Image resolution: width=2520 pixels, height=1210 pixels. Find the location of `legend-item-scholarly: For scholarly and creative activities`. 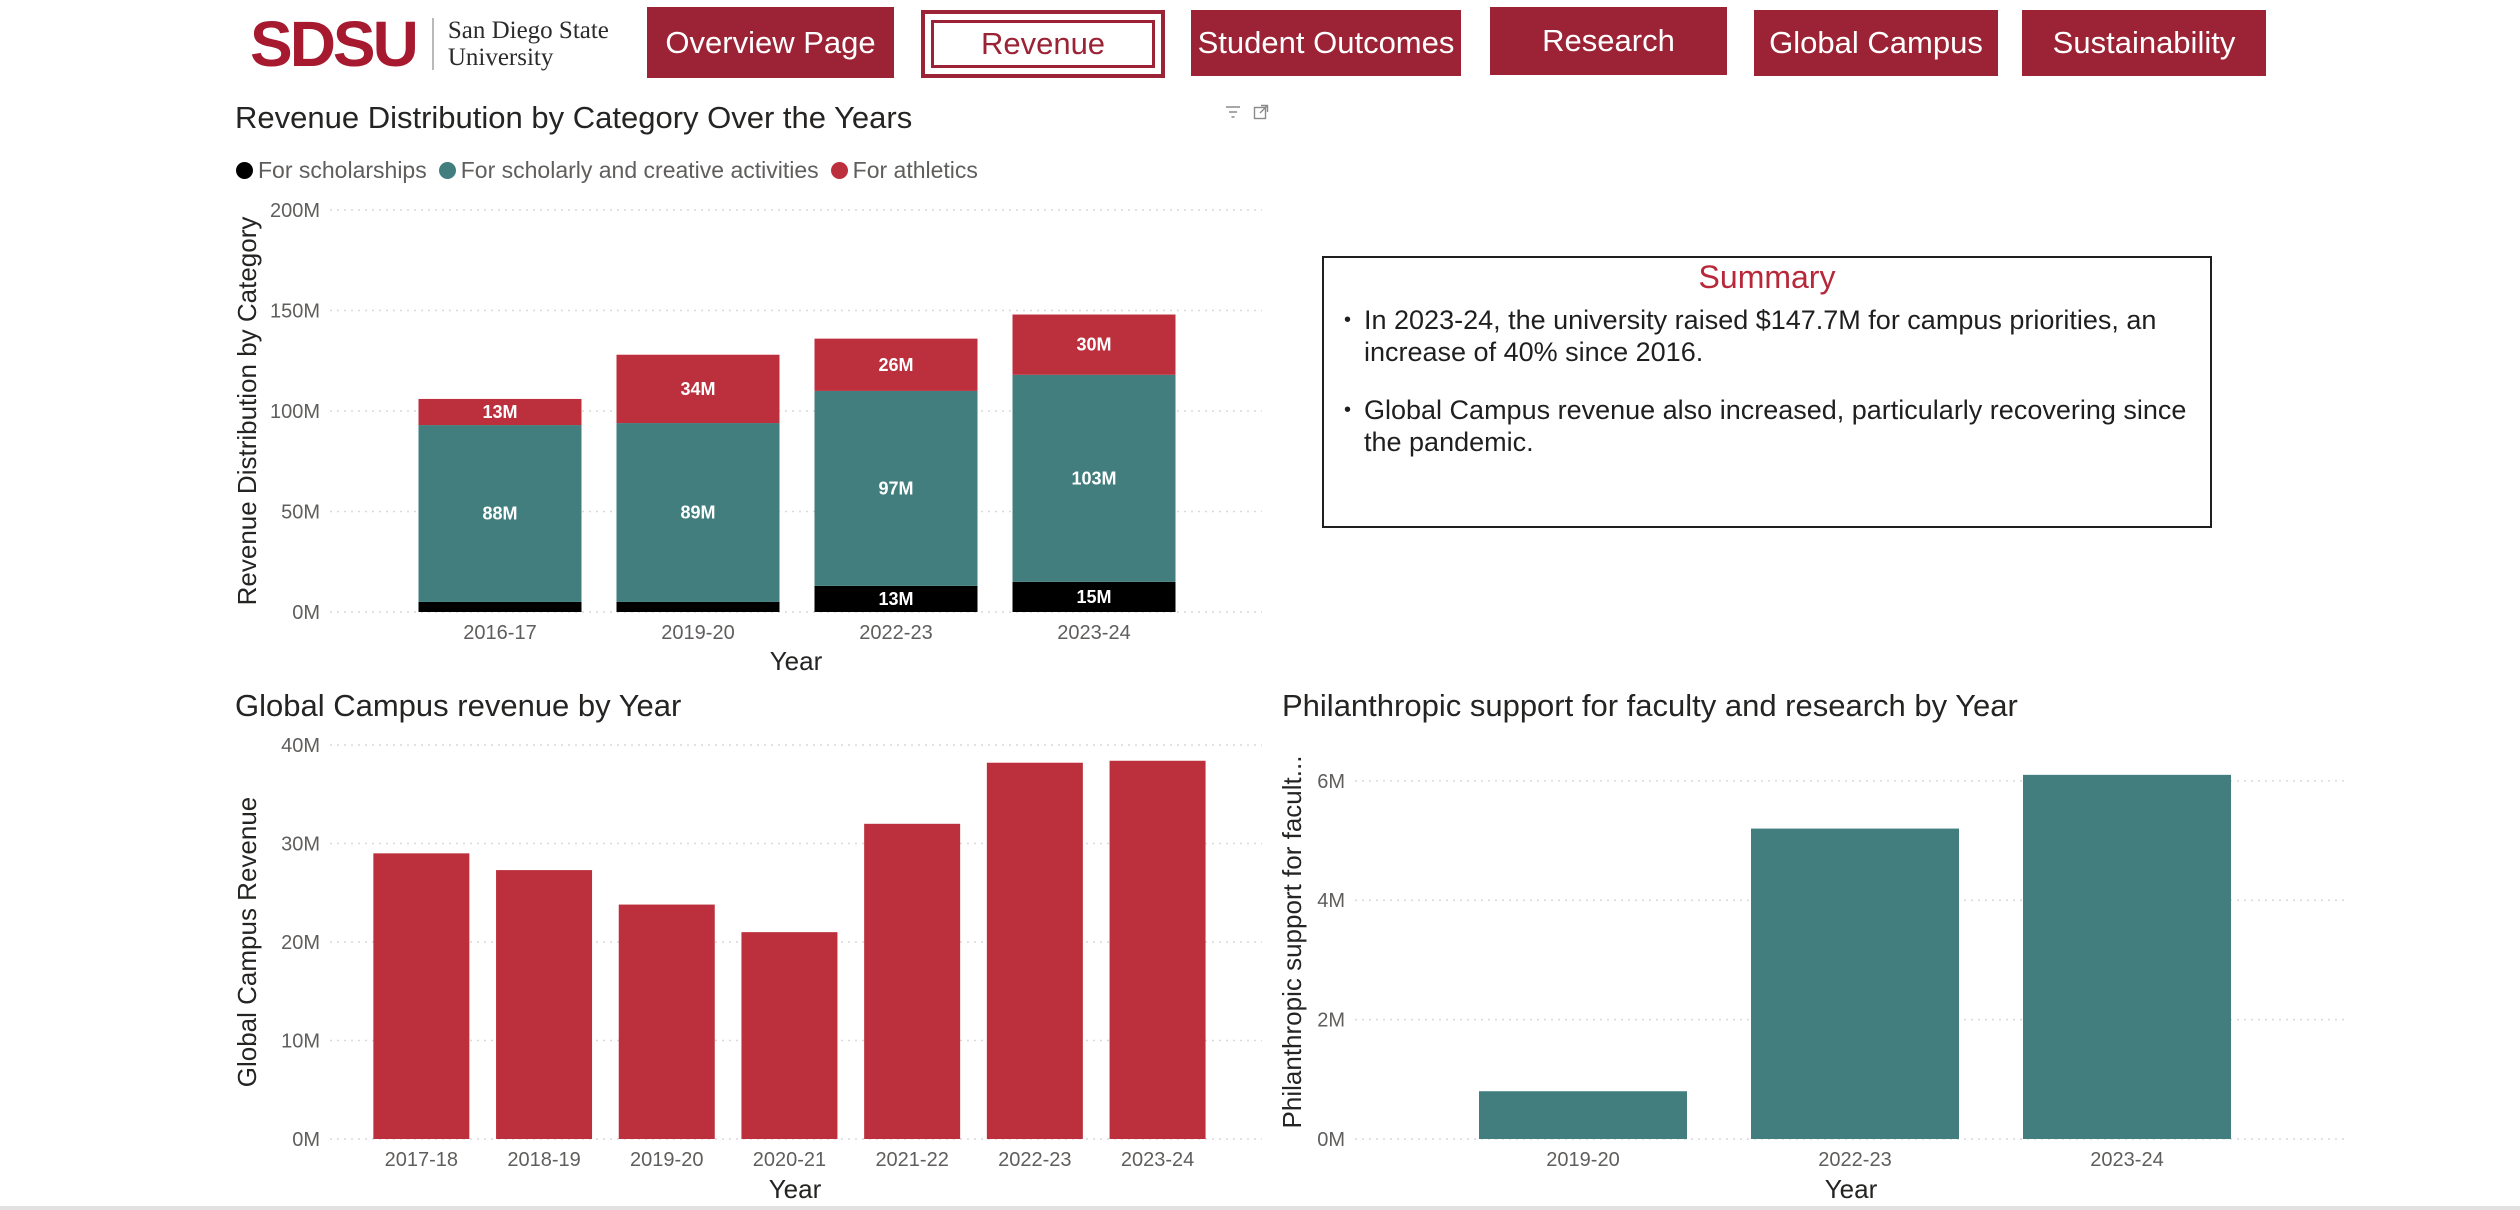

legend-item-scholarly: For scholarly and creative activities is located at coordinates (628, 170).